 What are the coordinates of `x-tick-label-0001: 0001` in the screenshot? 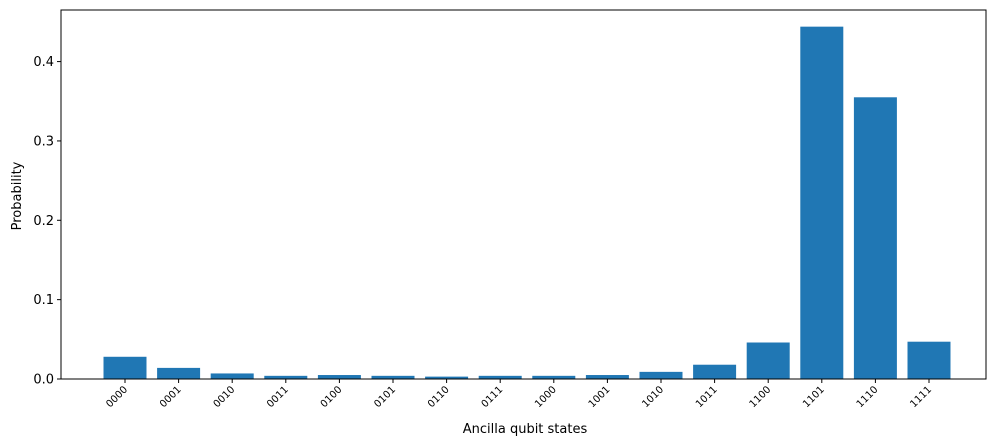 It's located at (171, 397).